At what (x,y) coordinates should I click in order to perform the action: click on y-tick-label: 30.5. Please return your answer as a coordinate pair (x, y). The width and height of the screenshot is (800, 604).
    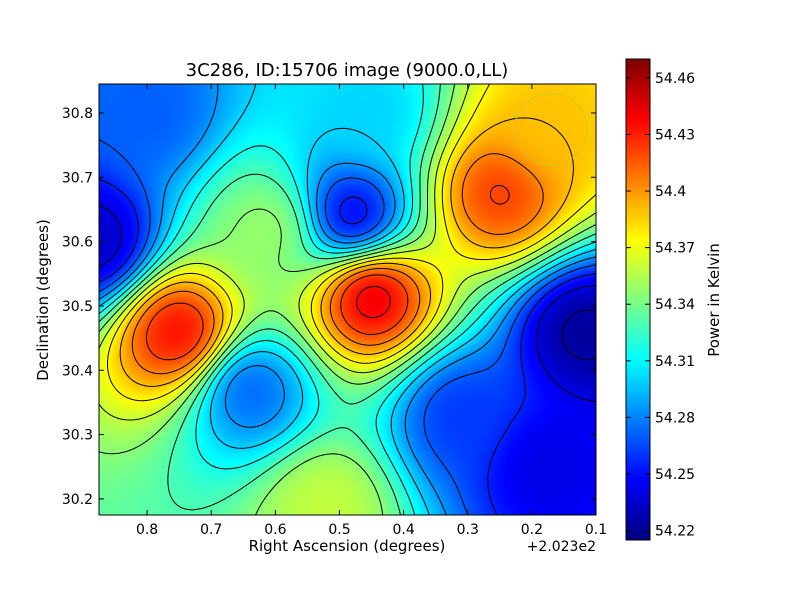
    Looking at the image, I should click on (77, 307).